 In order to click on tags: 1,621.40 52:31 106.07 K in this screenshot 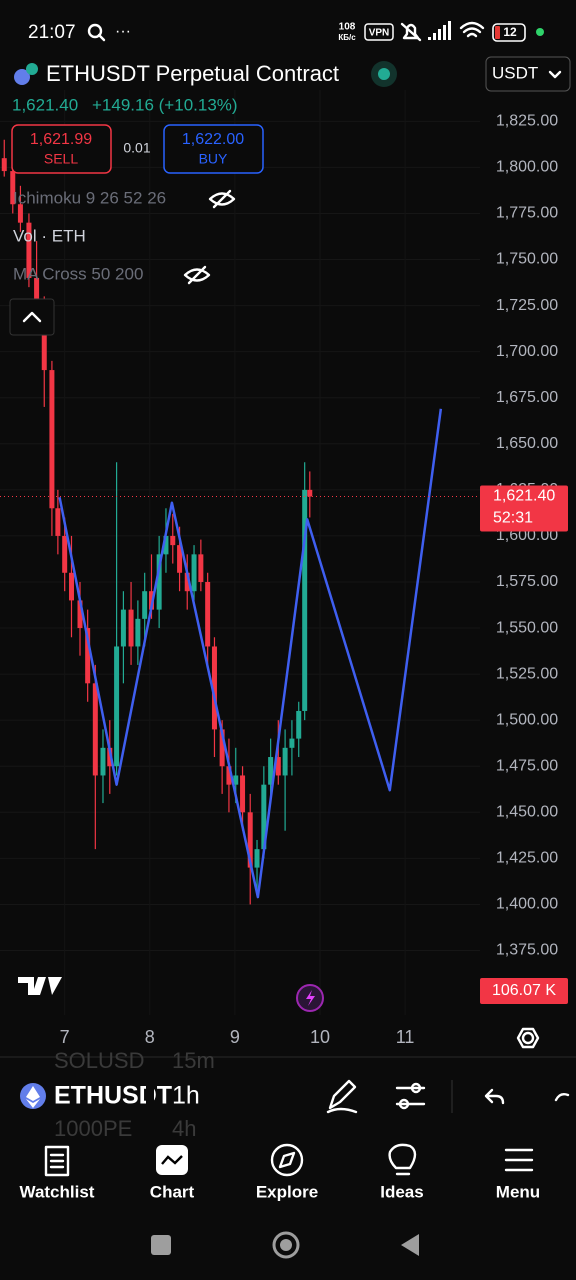, I will do `click(524, 744)`.